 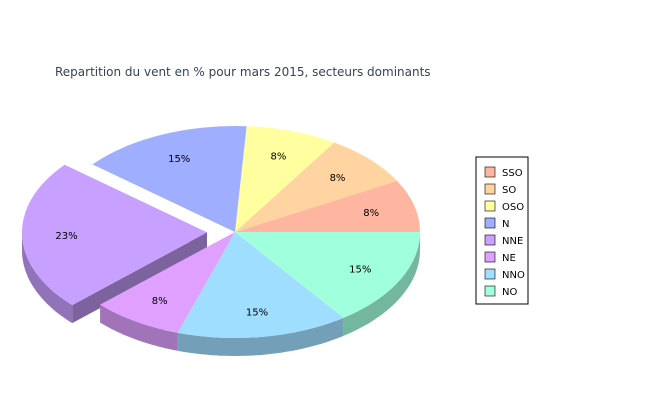 What do you see at coordinates (509, 190) in the screenshot?
I see `legend-label-so: SO` at bounding box center [509, 190].